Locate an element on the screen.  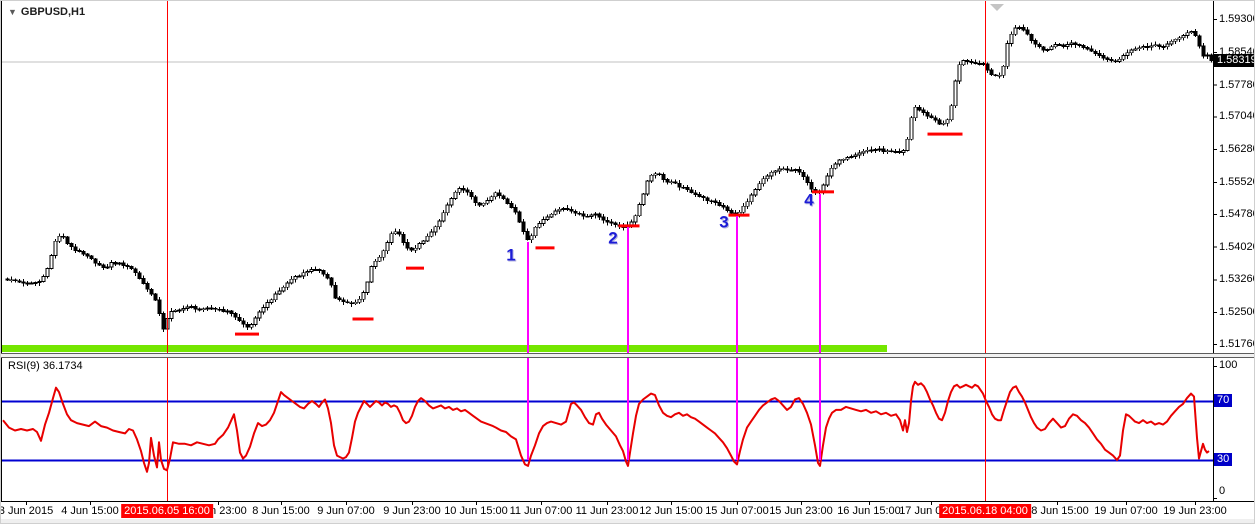
time-axis-label: 10 Jun 15:00 is located at coordinates (476, 511).